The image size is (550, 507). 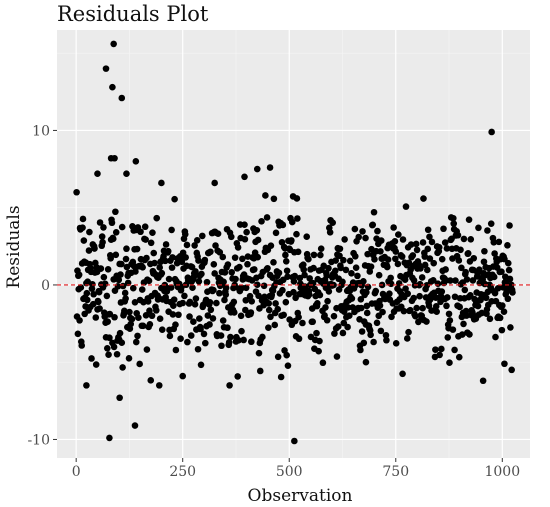 I want to click on y-tick-label: -10, so click(x=38, y=440).